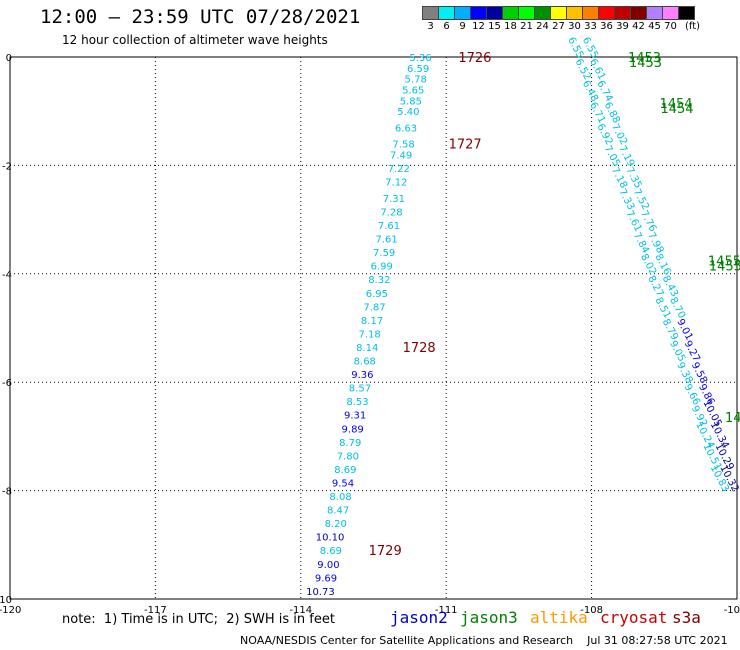  What do you see at coordinates (10, 610) in the screenshot?
I see `x-tick-label: -120` at bounding box center [10, 610].